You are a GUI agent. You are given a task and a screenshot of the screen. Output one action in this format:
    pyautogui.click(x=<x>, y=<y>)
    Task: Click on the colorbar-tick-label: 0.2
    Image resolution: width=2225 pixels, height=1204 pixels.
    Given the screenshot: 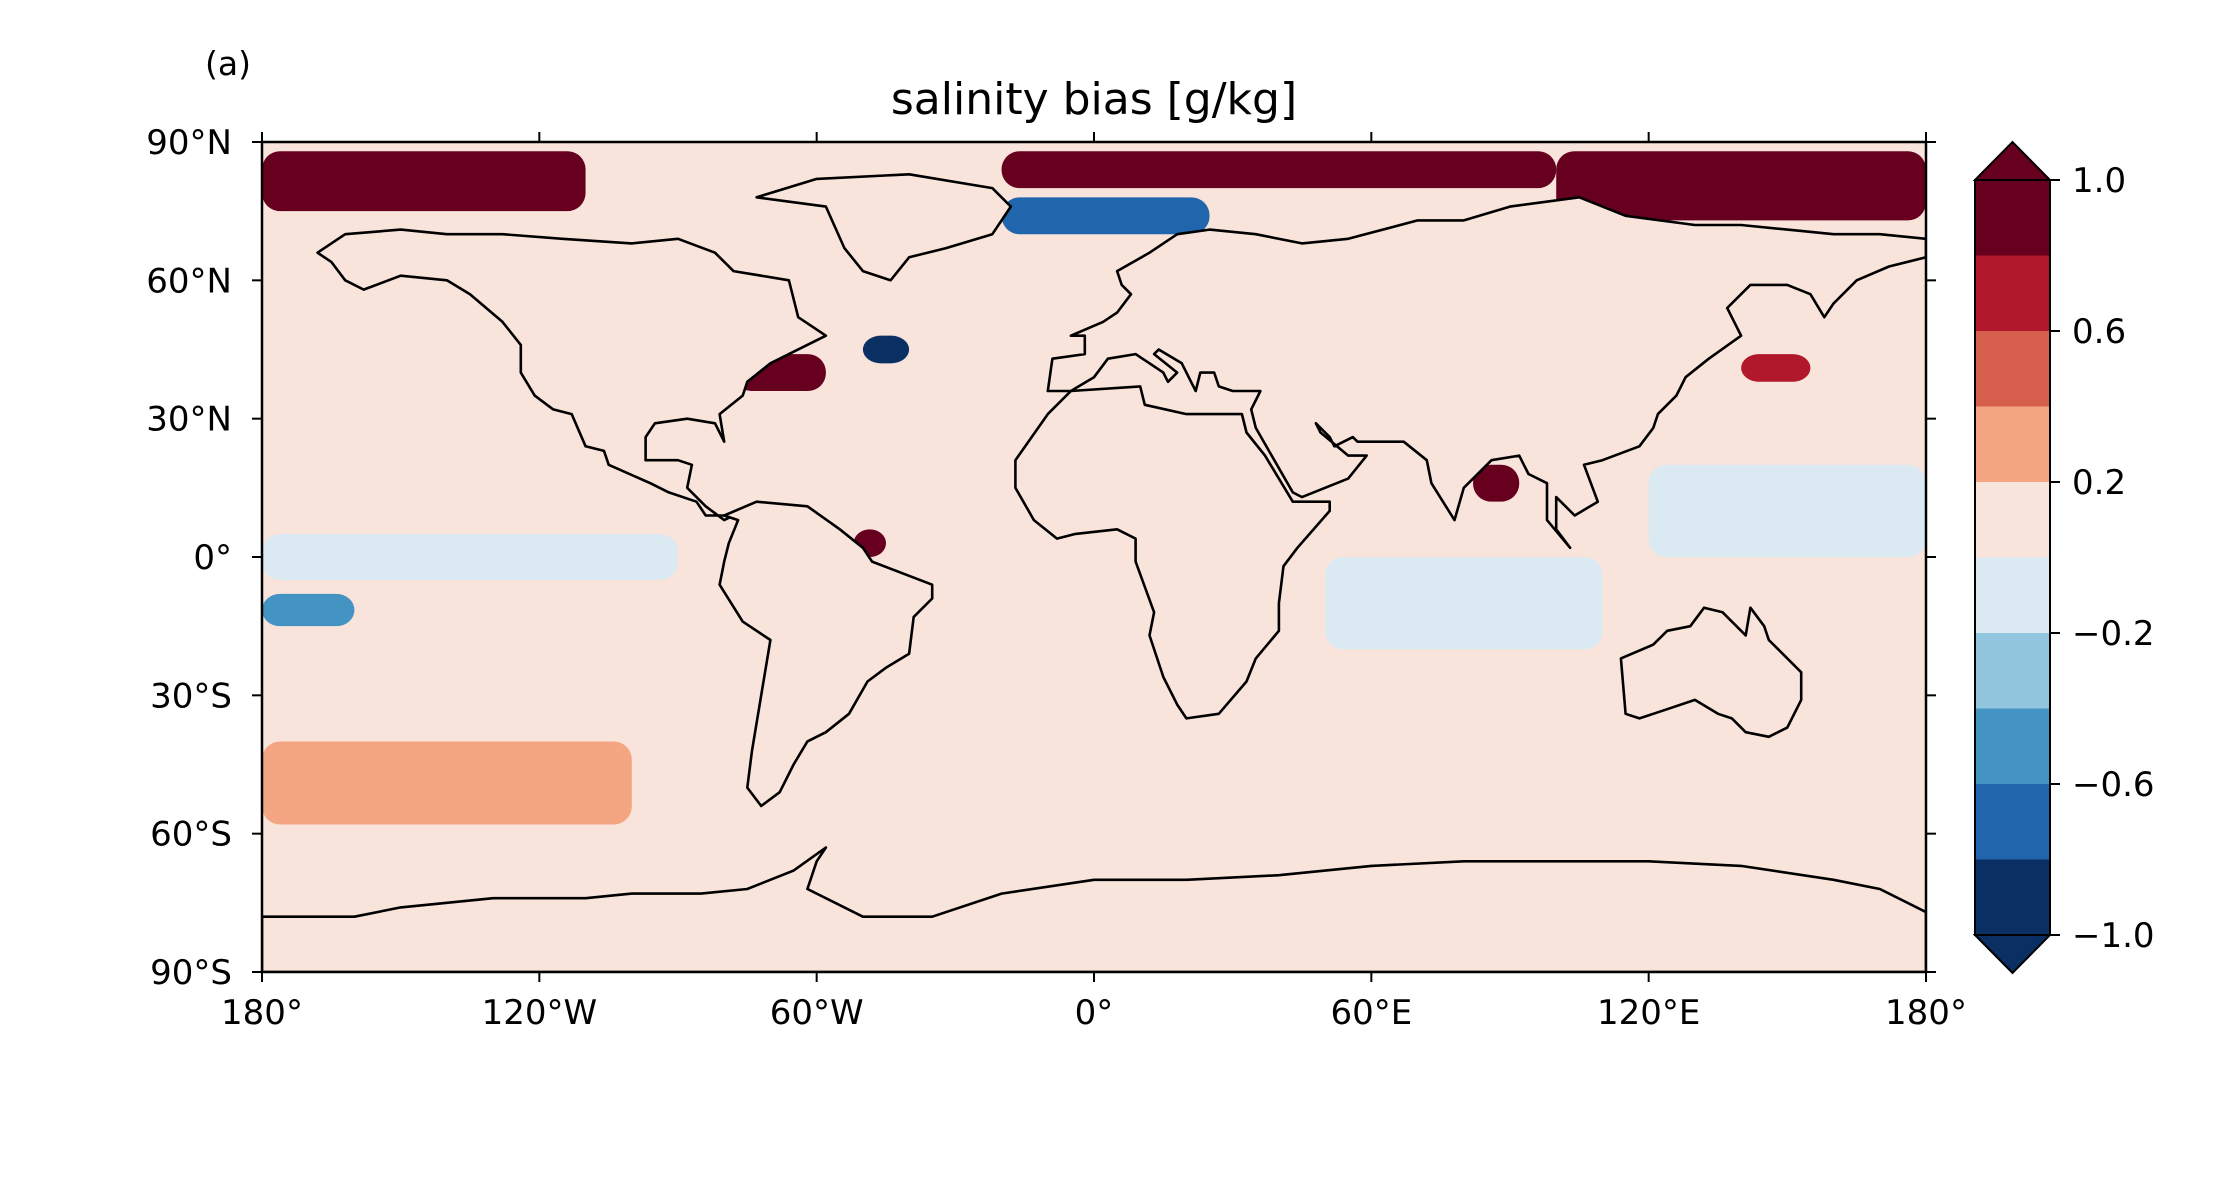 What is the action you would take?
    pyautogui.click(x=2099, y=483)
    